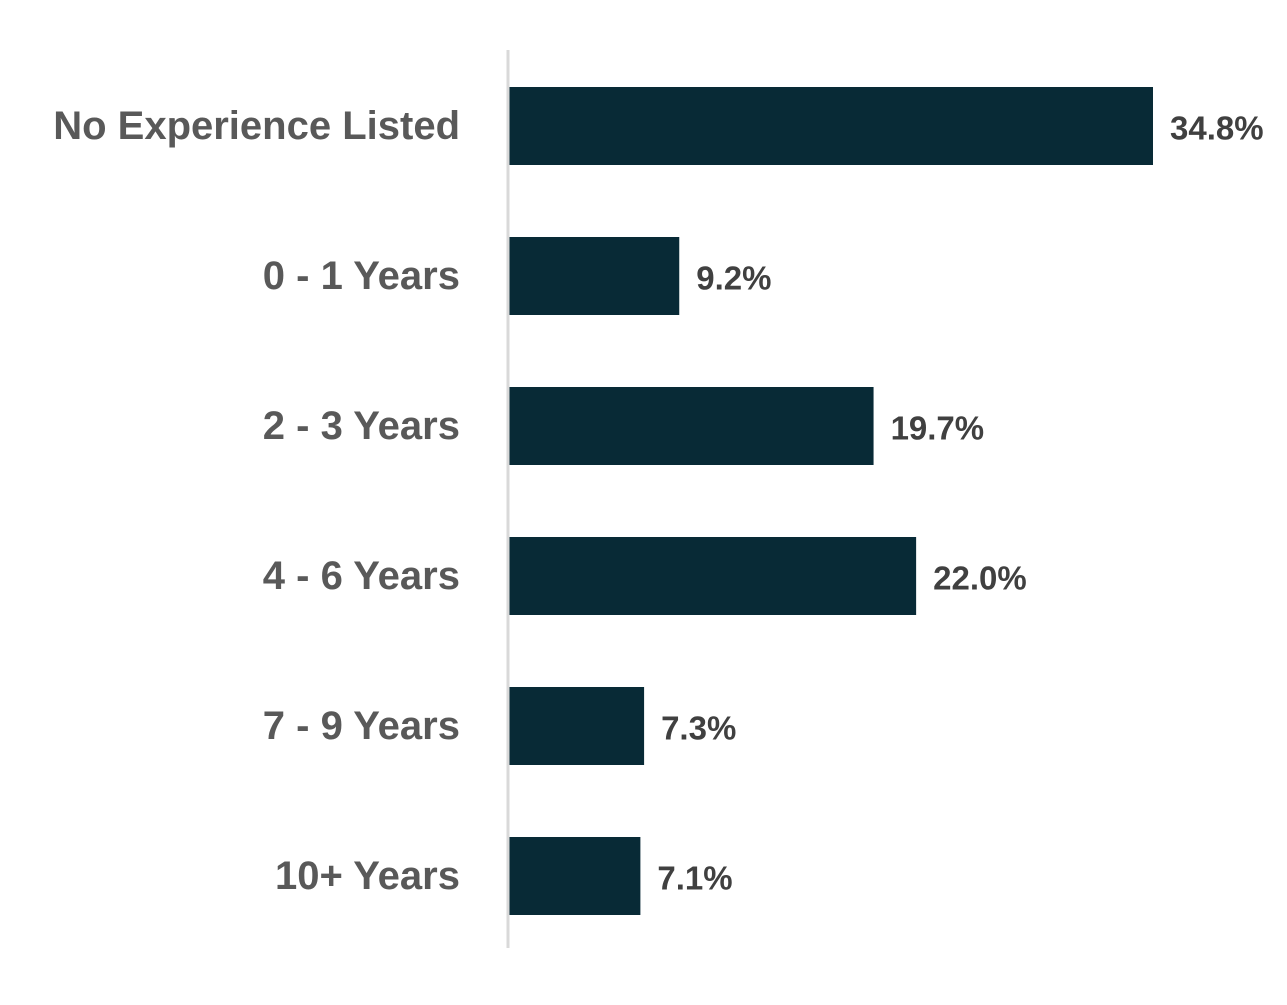 This screenshot has width=1287, height=1005. Describe the element at coordinates (594, 276) in the screenshot. I see `bar-0-1-years` at that location.